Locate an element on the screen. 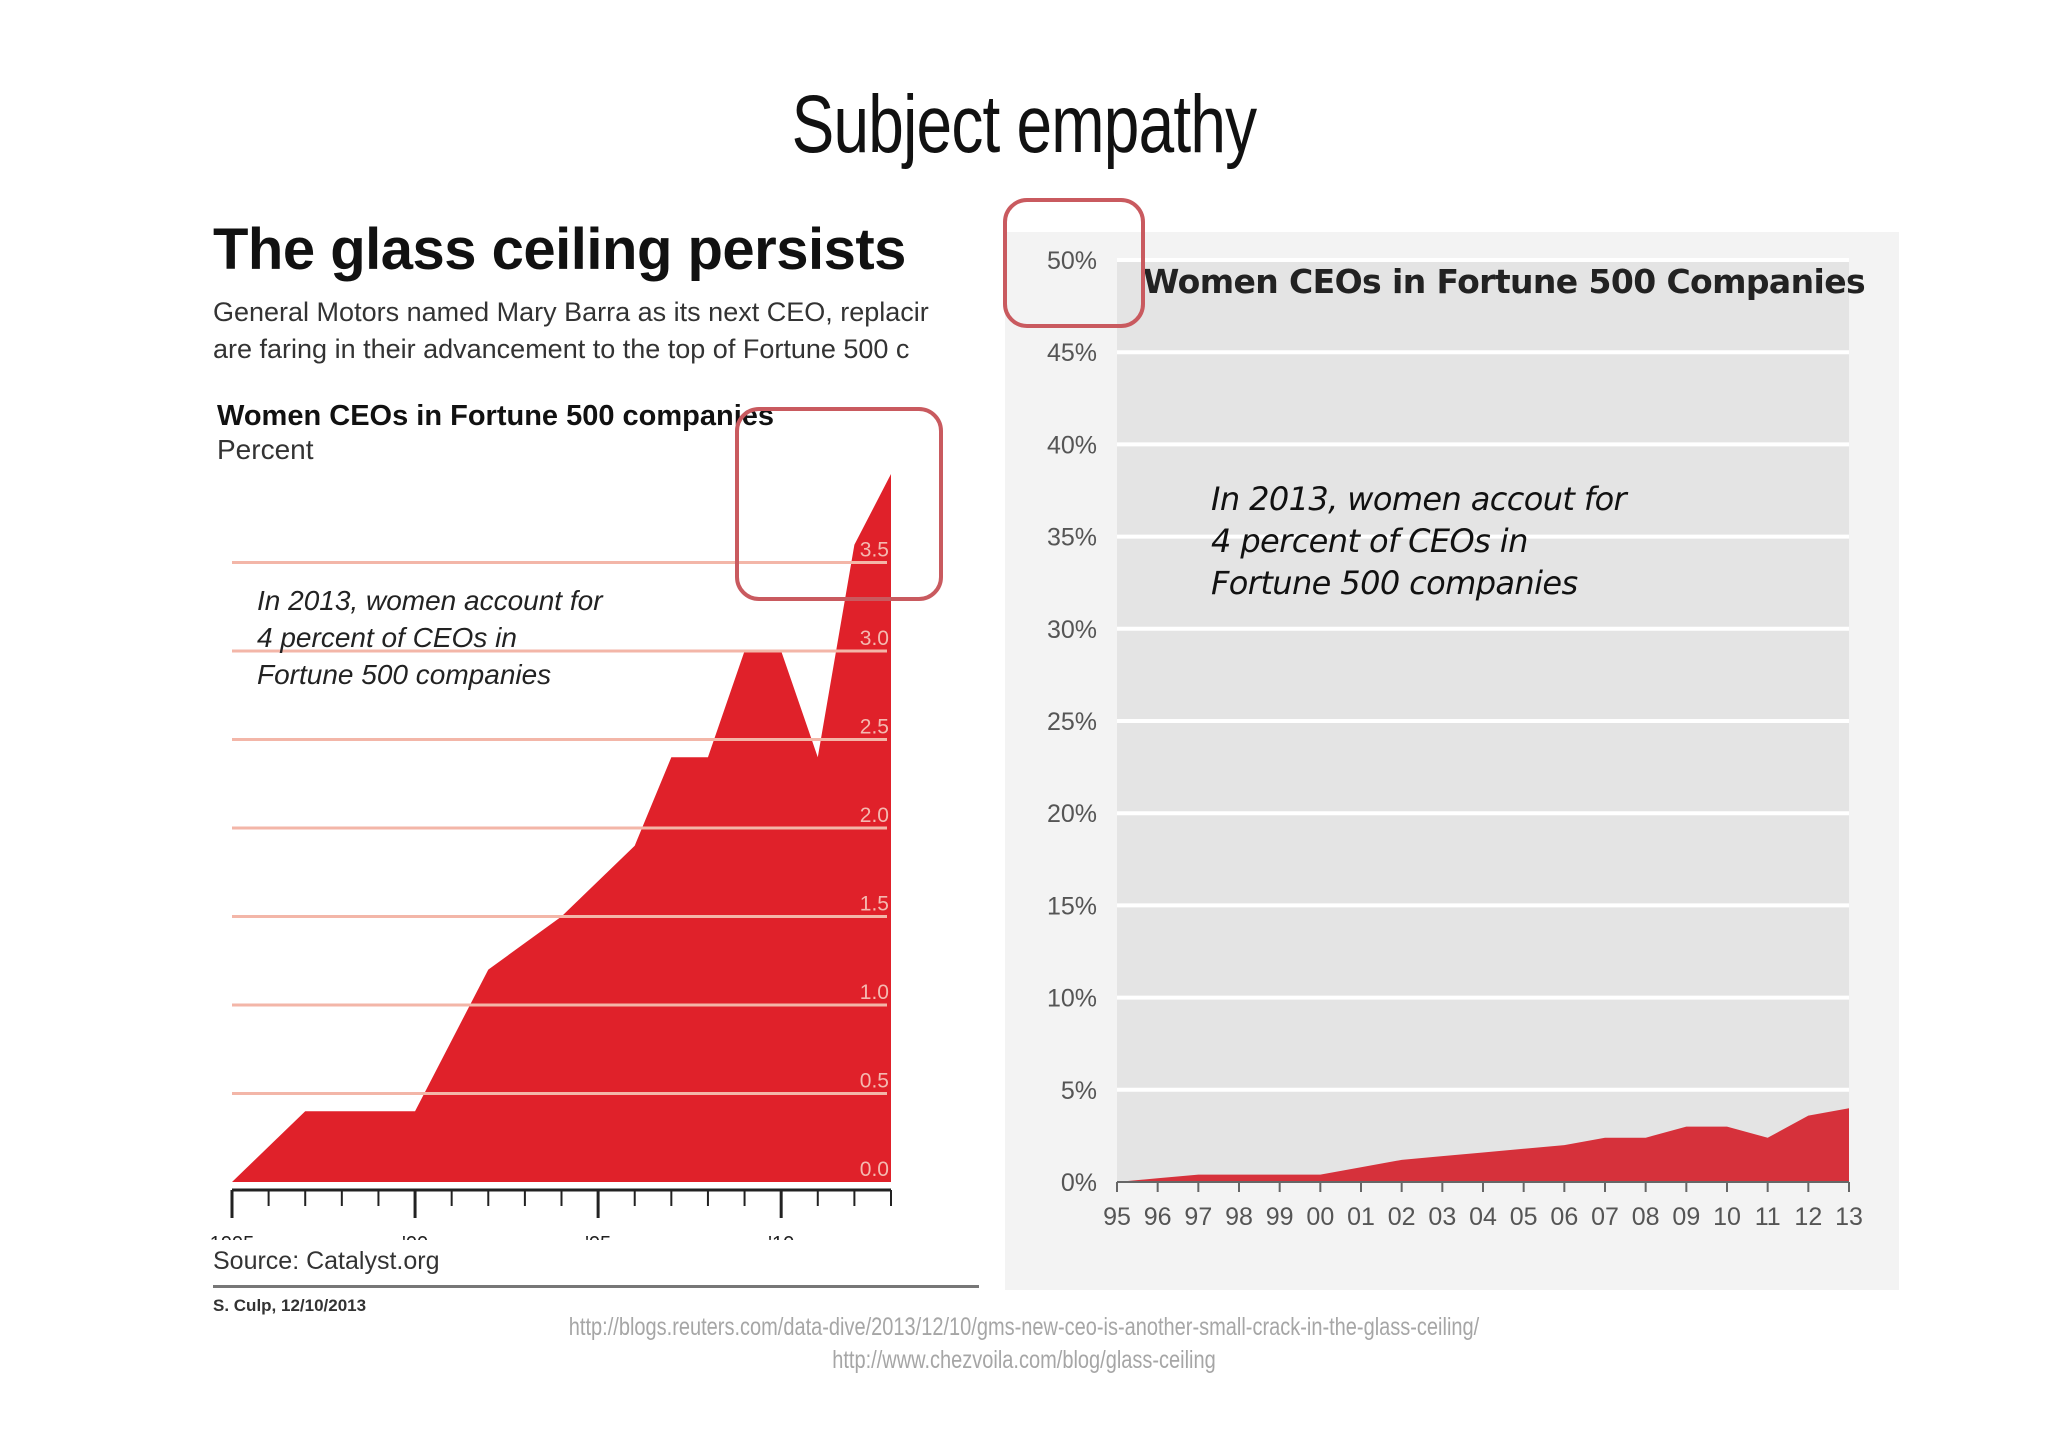  right-x-tick-label: 13 is located at coordinates (1849, 1217).